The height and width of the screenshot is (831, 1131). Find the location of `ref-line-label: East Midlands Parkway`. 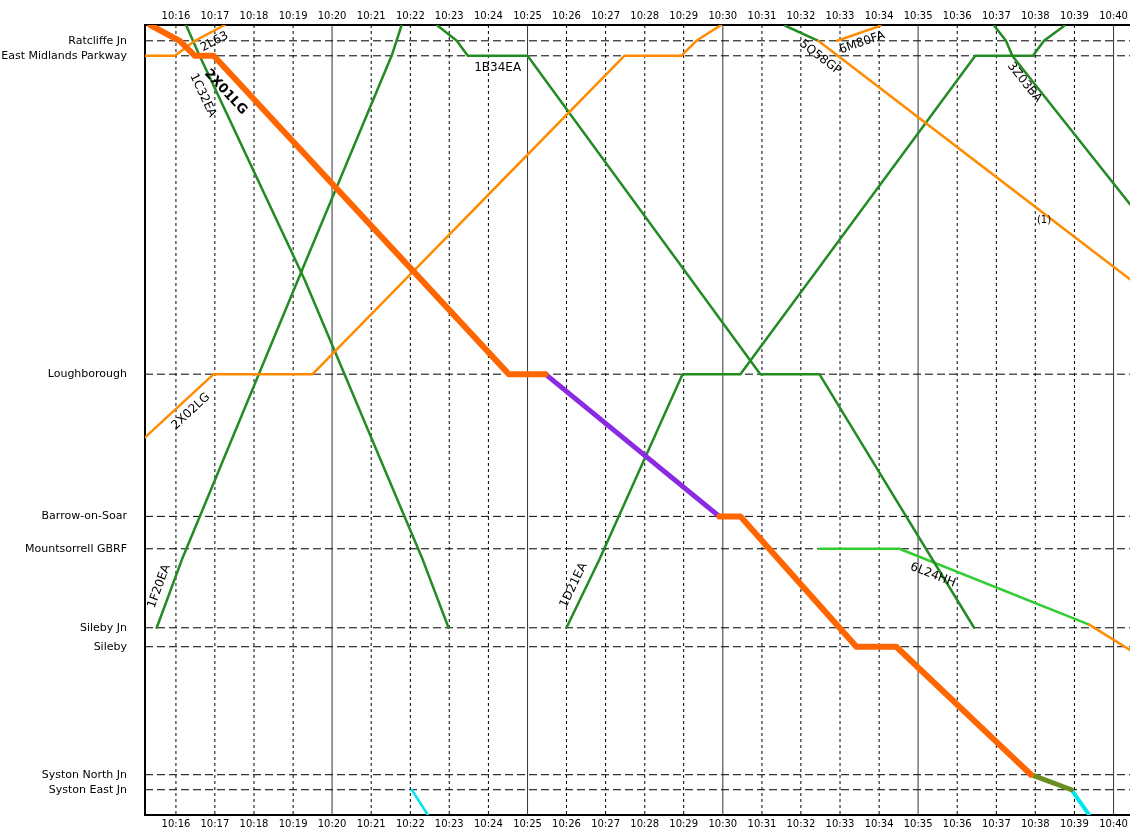

ref-line-label: East Midlands Parkway is located at coordinates (64, 55).